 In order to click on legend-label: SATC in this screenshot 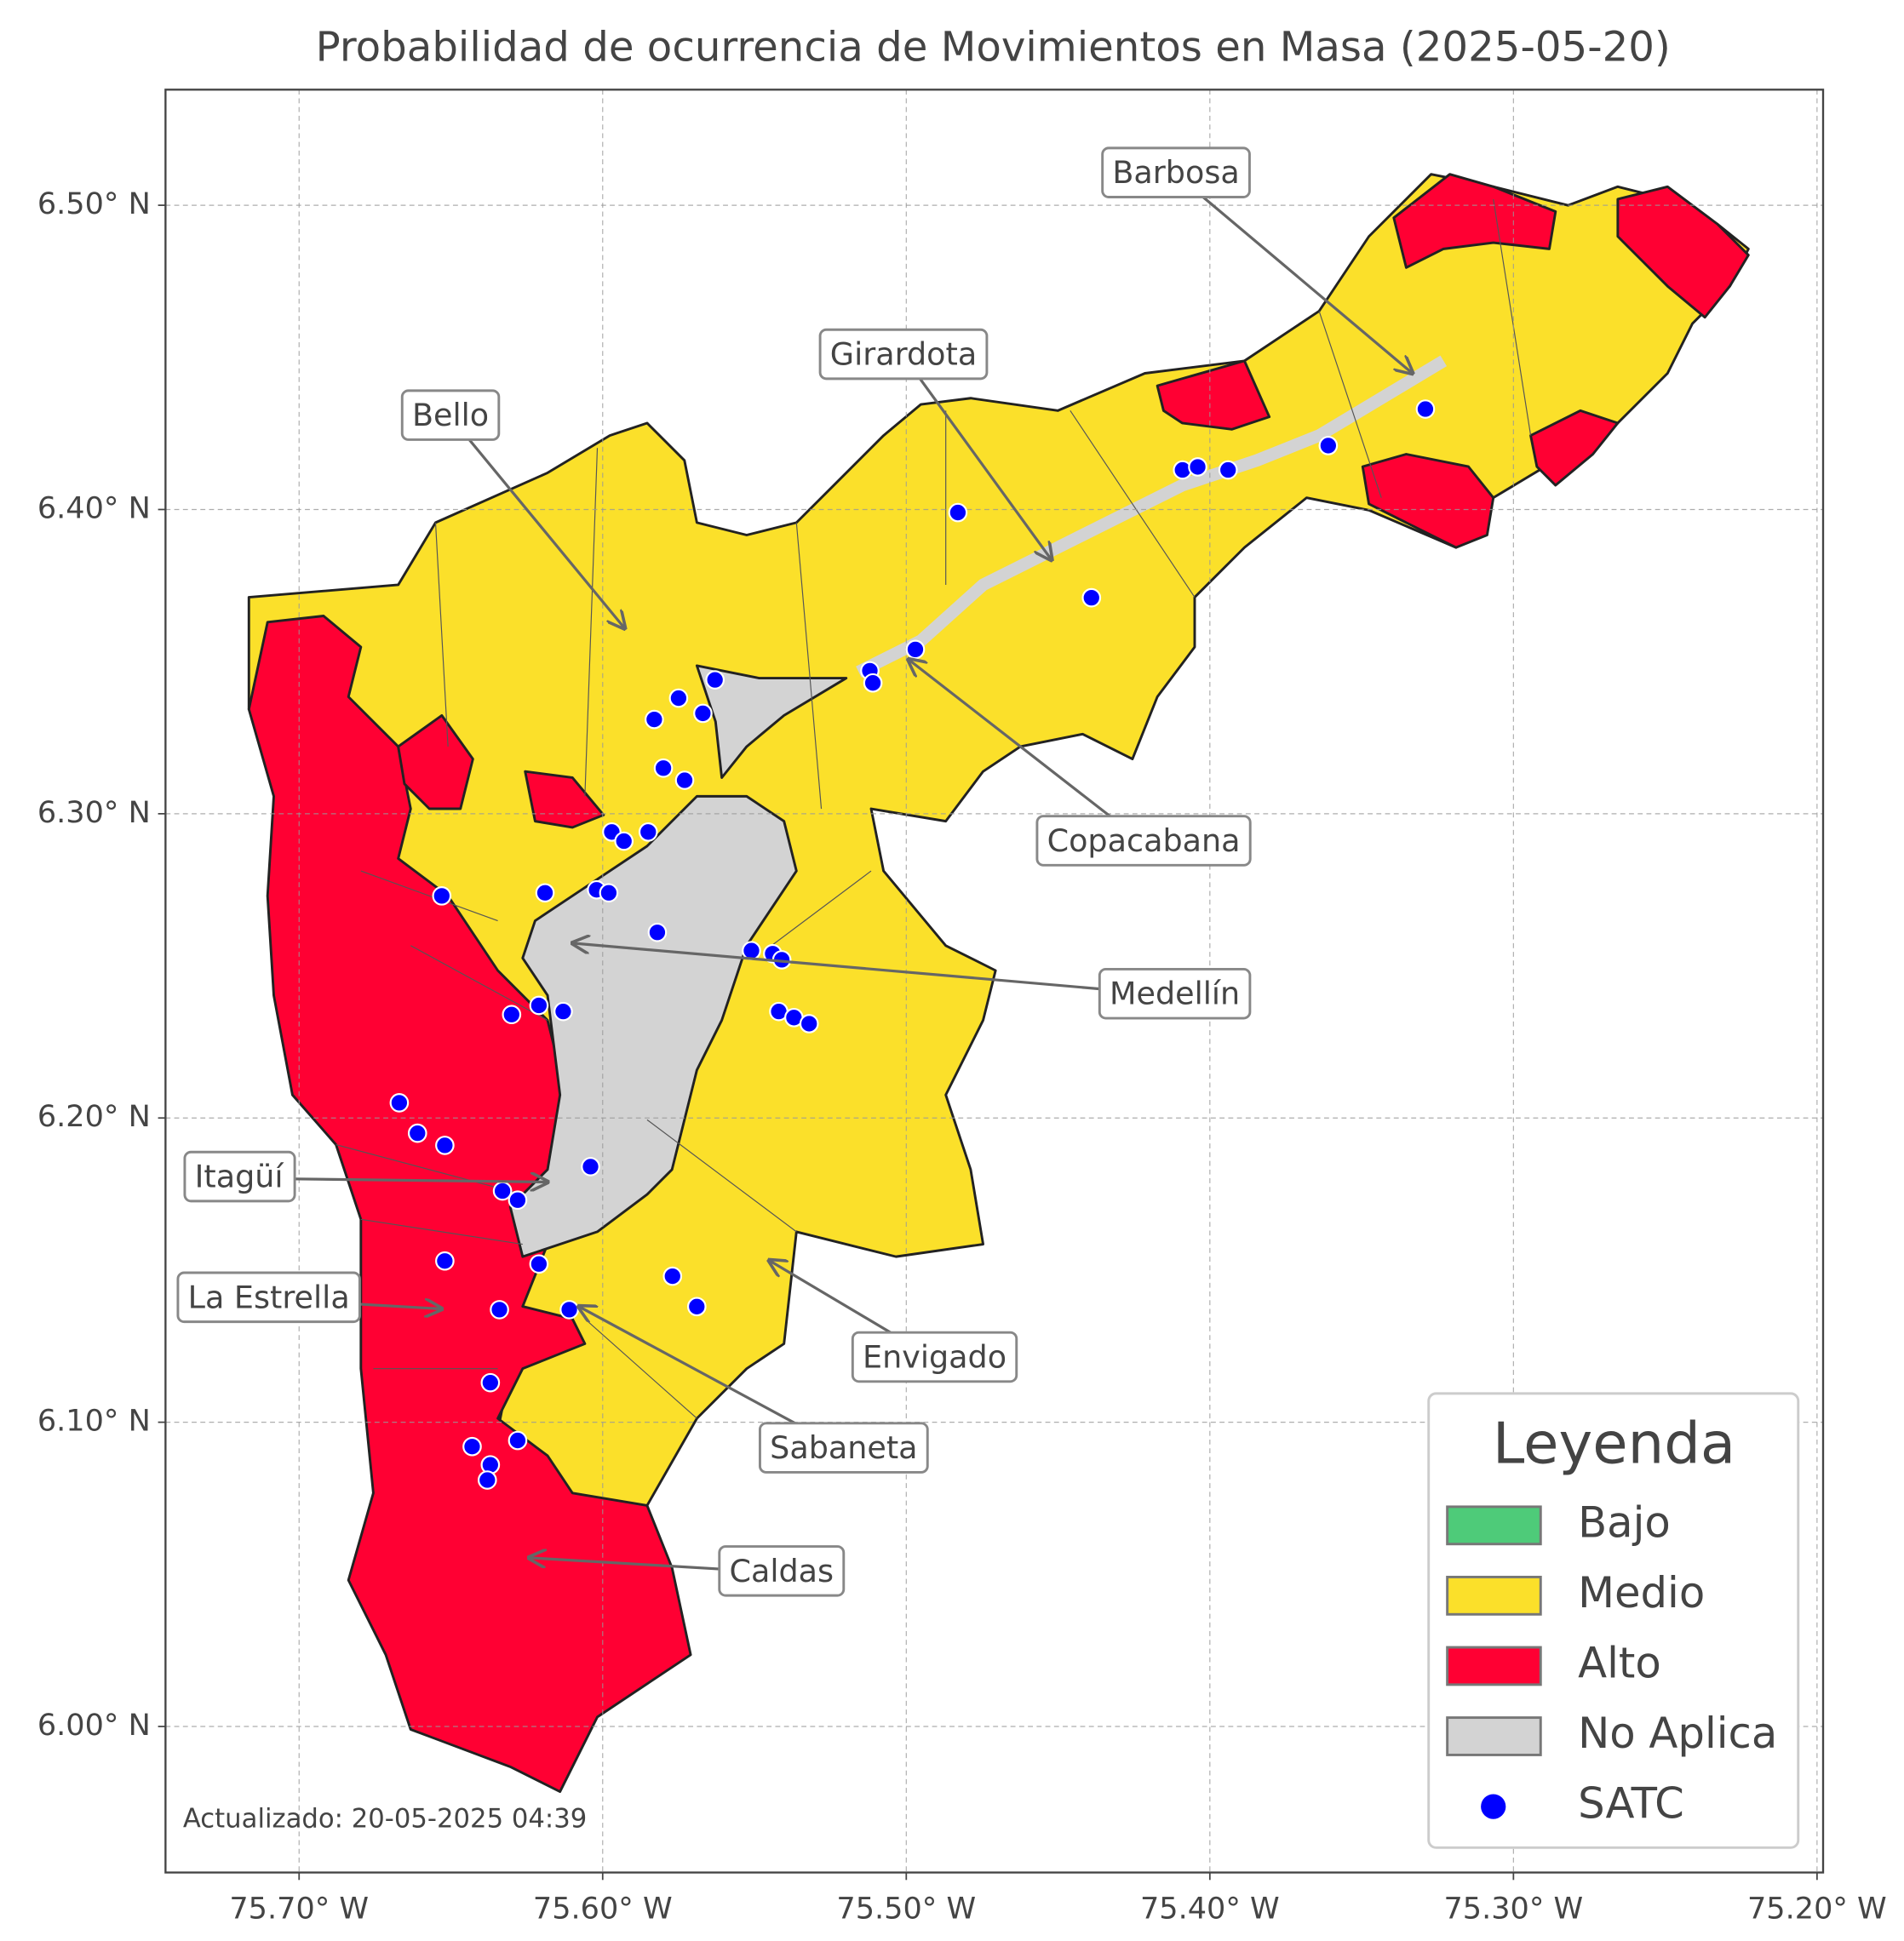, I will do `click(1631, 1804)`.